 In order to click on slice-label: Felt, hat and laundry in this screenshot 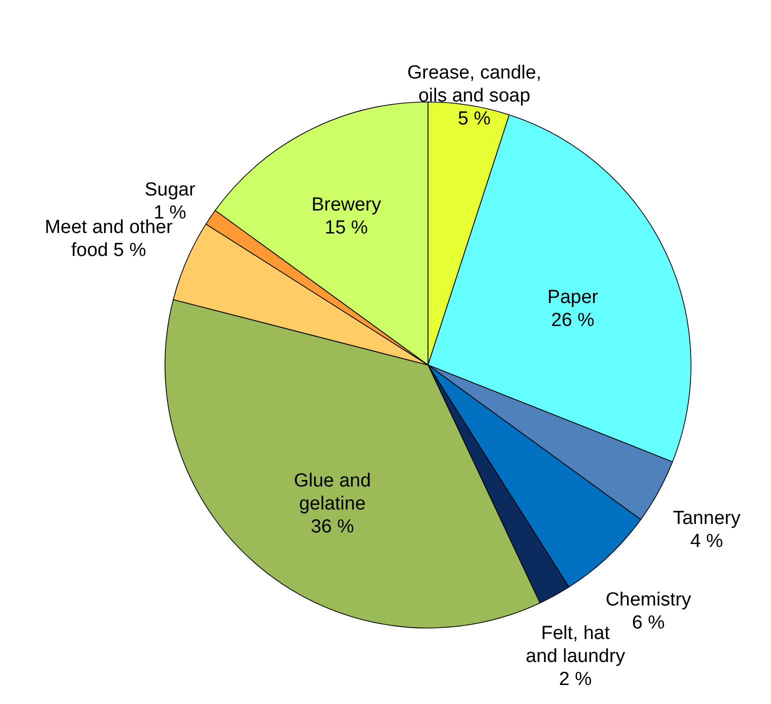, I will do `click(576, 645)`.